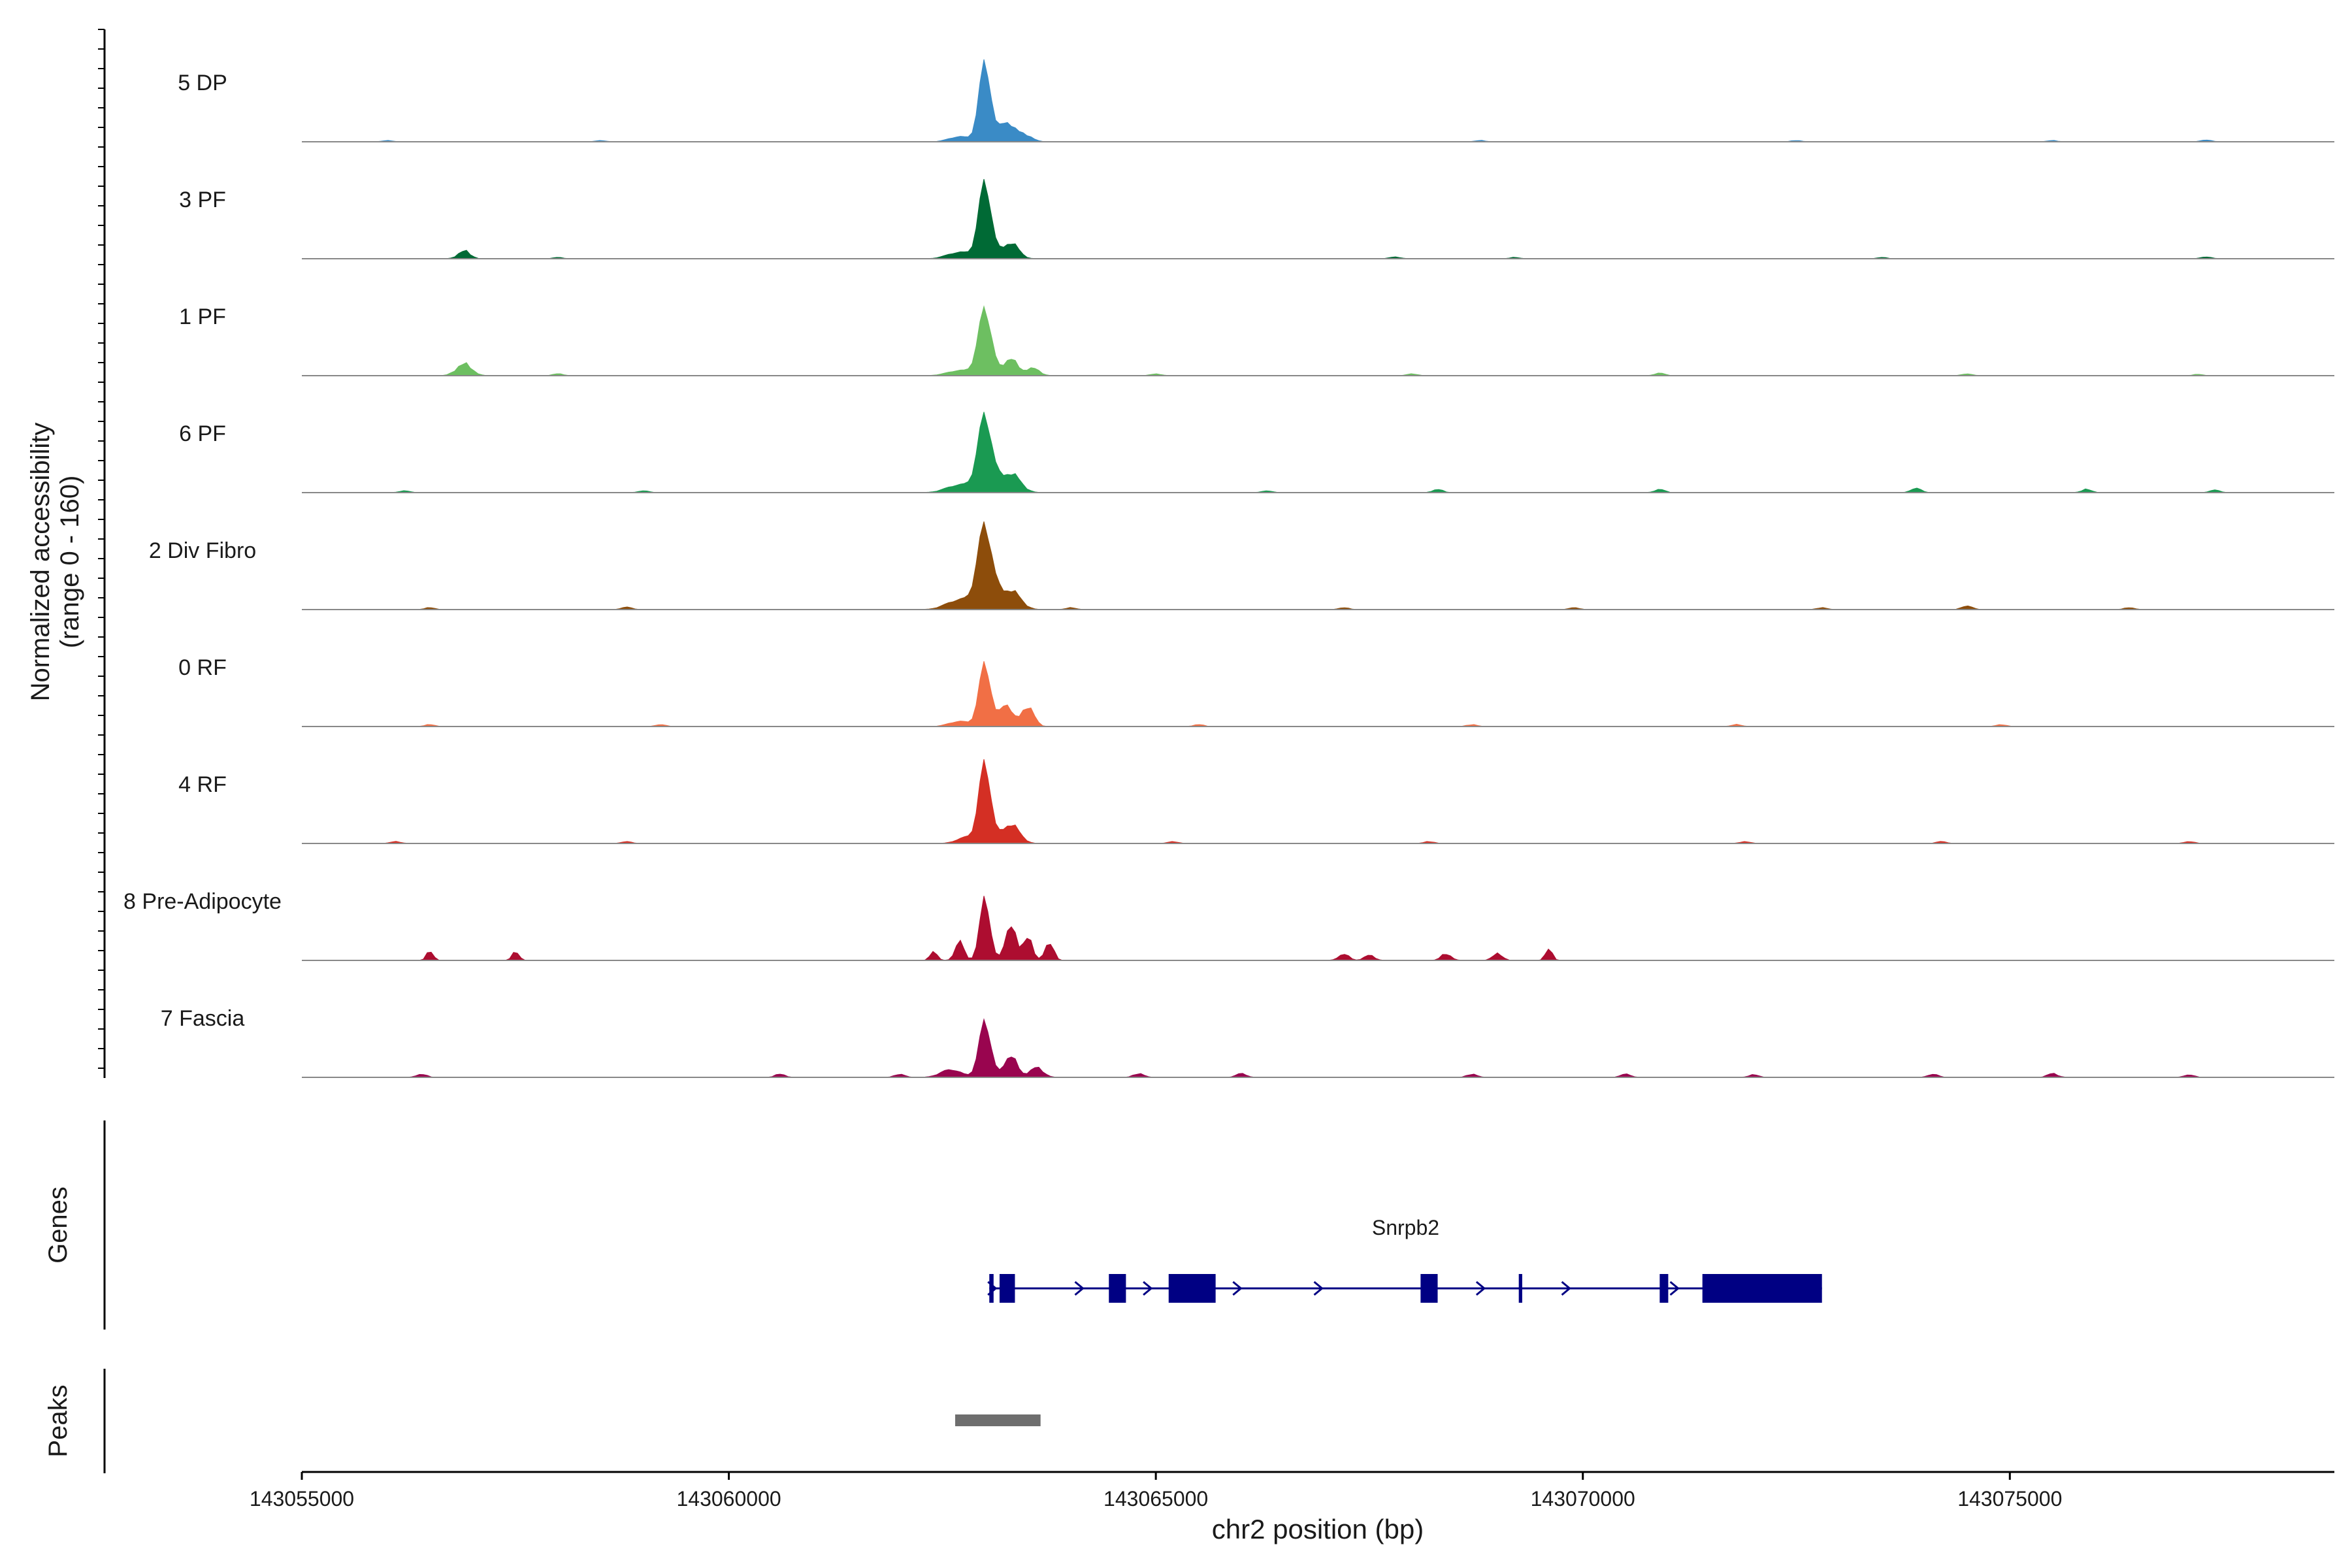 The width and height of the screenshot is (2352, 1568). Describe the element at coordinates (1404, 1259) in the screenshot. I see `gene-track: Snrpb2` at that location.